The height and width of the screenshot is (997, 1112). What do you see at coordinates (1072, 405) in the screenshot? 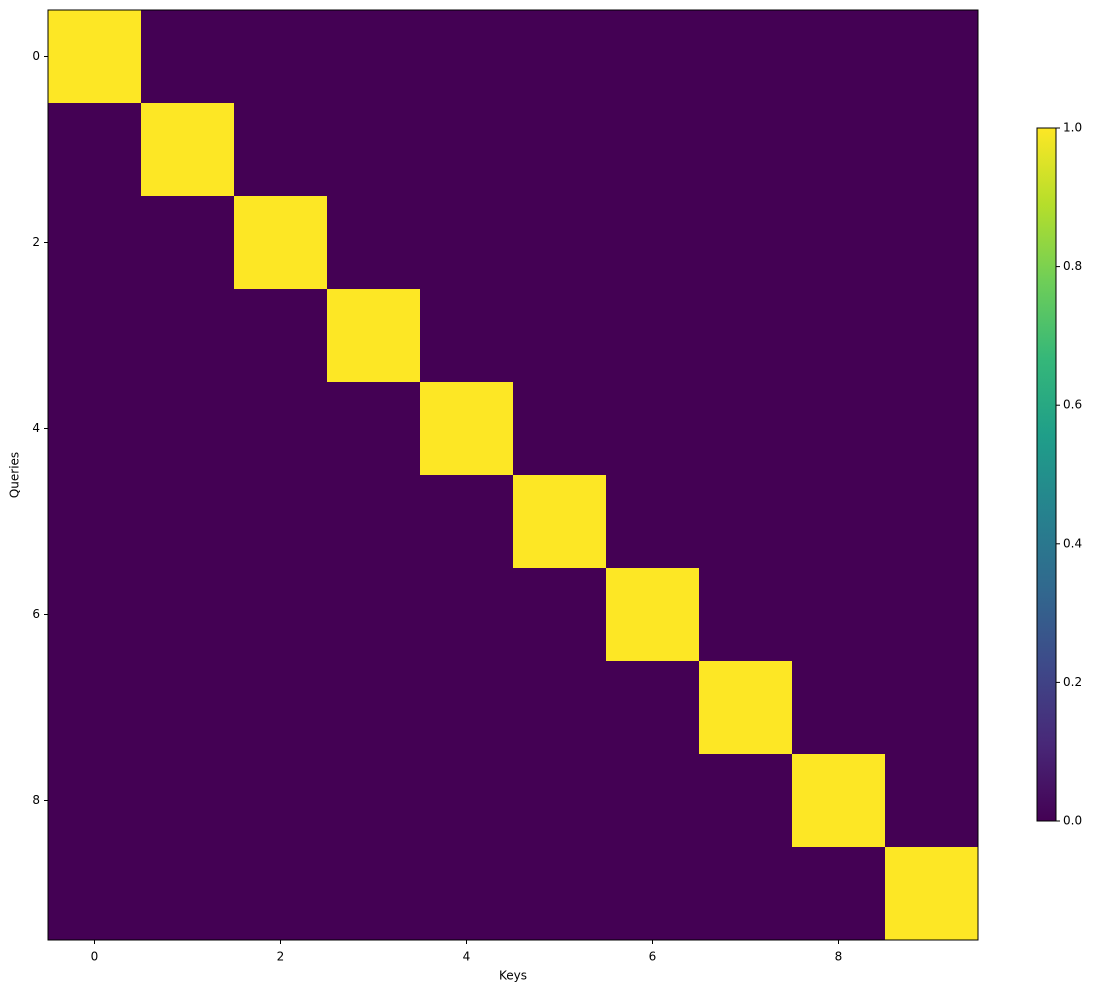
I see `colorbar-tick-label: 0.6` at bounding box center [1072, 405].